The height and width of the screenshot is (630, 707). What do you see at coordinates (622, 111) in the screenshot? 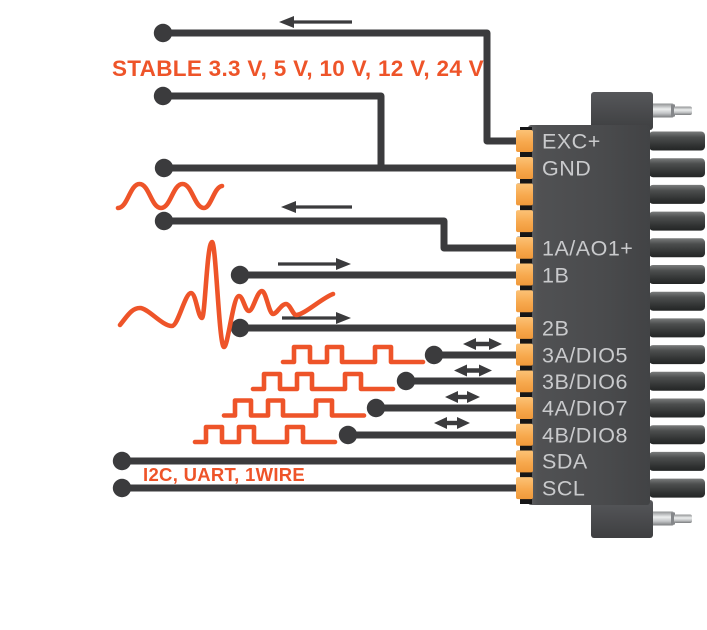
I see `mounting-tab-top` at bounding box center [622, 111].